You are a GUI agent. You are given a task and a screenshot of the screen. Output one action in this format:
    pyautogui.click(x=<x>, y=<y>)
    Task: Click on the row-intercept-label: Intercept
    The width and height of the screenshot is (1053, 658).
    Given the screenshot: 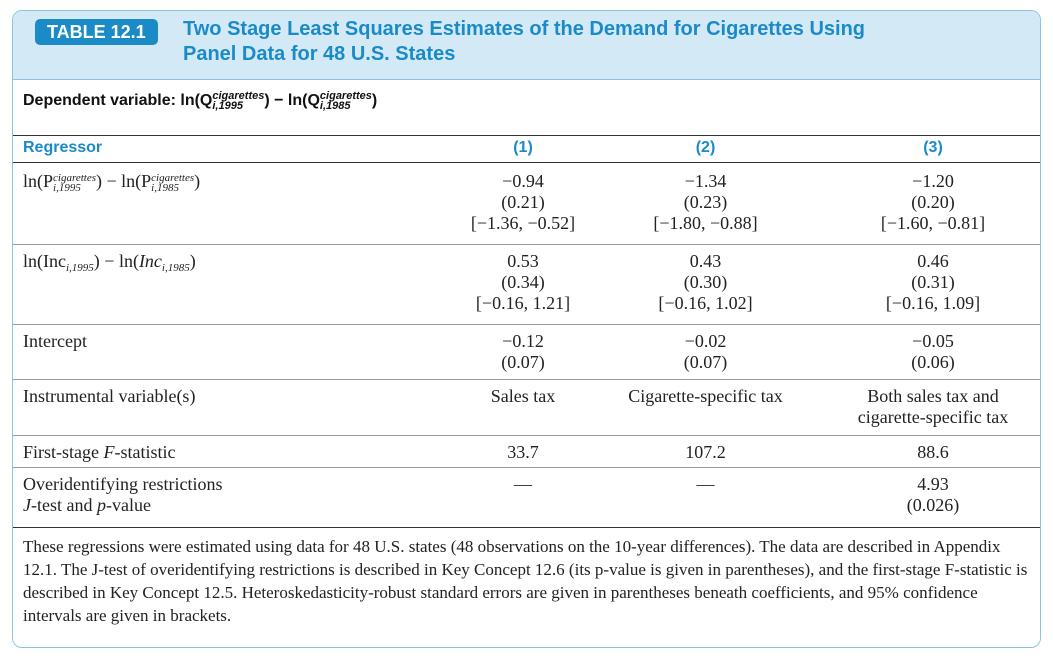 What is the action you would take?
    pyautogui.click(x=55, y=341)
    